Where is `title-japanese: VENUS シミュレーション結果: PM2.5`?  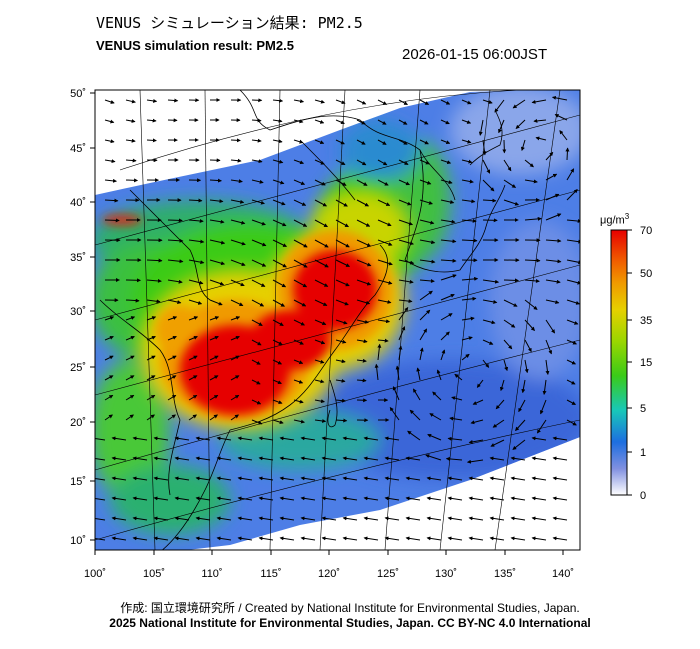 title-japanese: VENUS シミュレーション結果: PM2.5 is located at coordinates (229, 23).